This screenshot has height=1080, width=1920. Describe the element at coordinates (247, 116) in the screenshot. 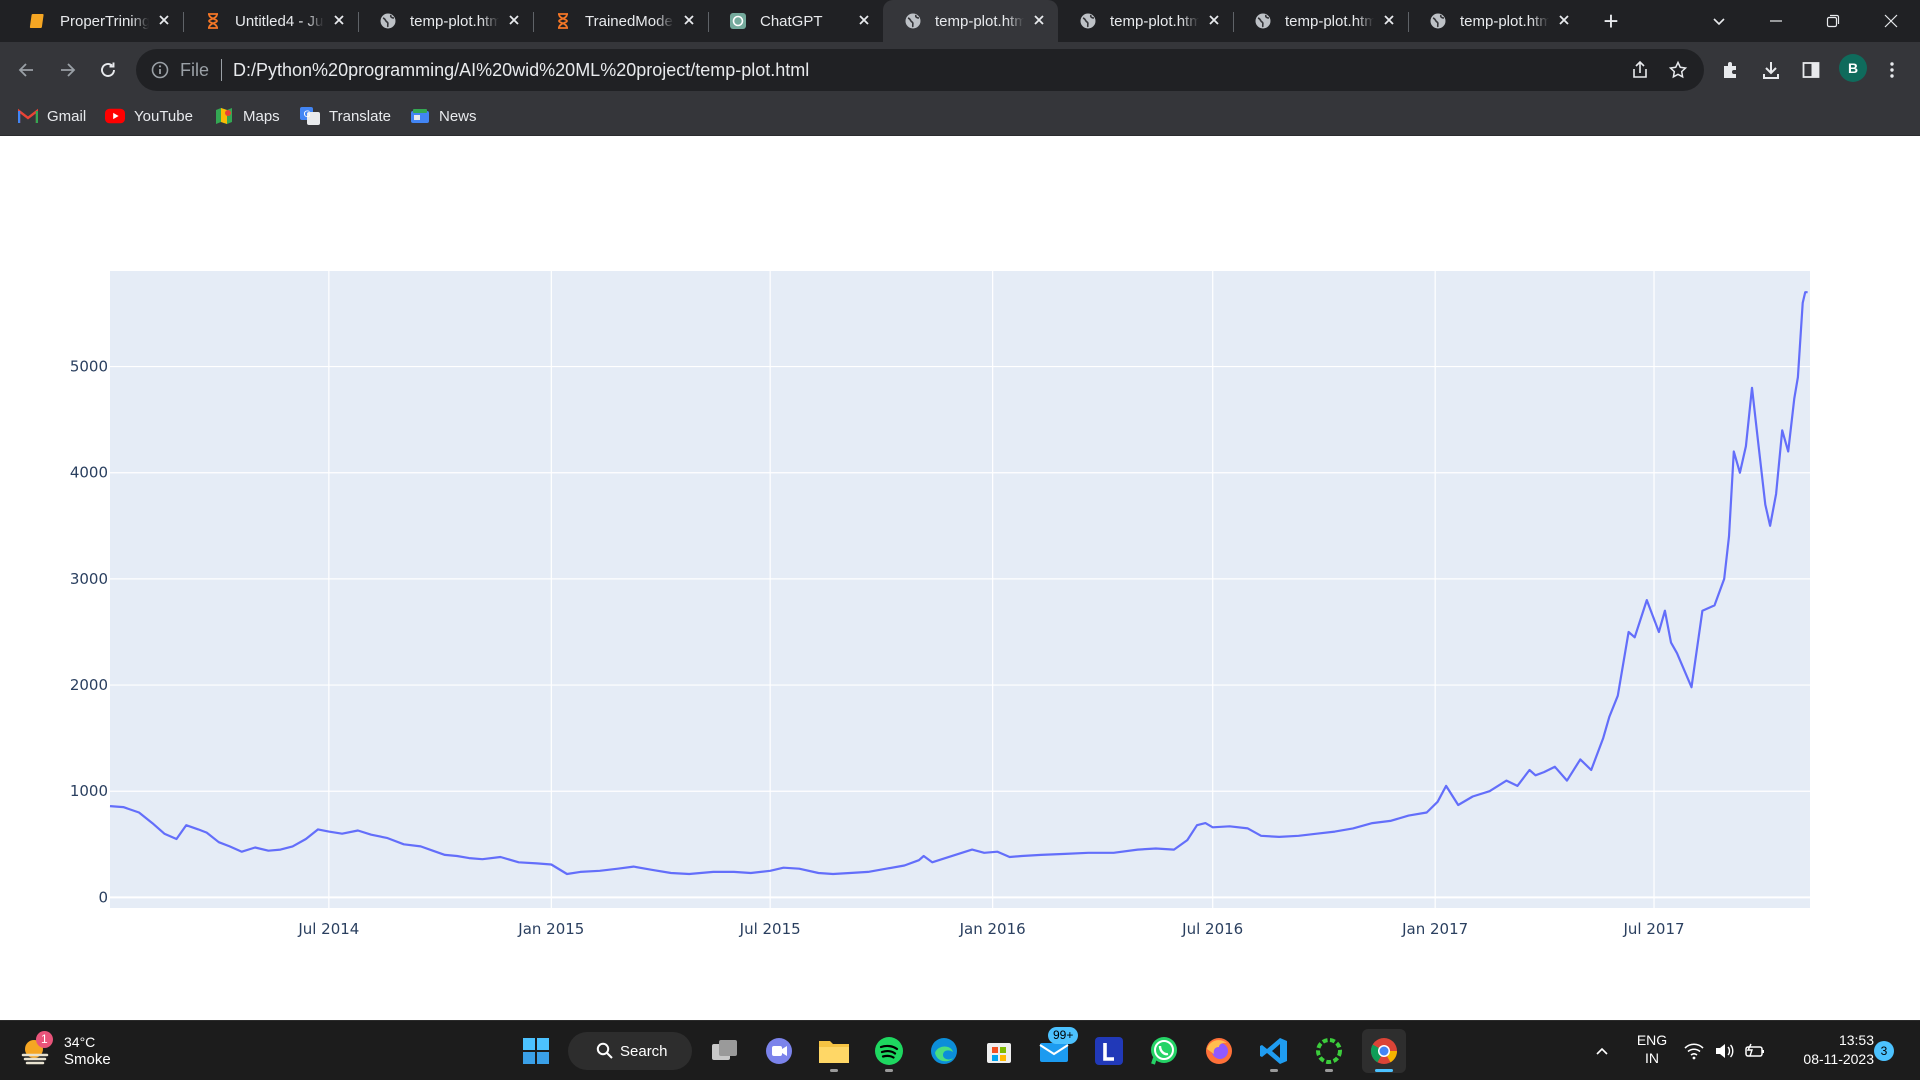

I see `bookmark-maps: Maps` at that location.